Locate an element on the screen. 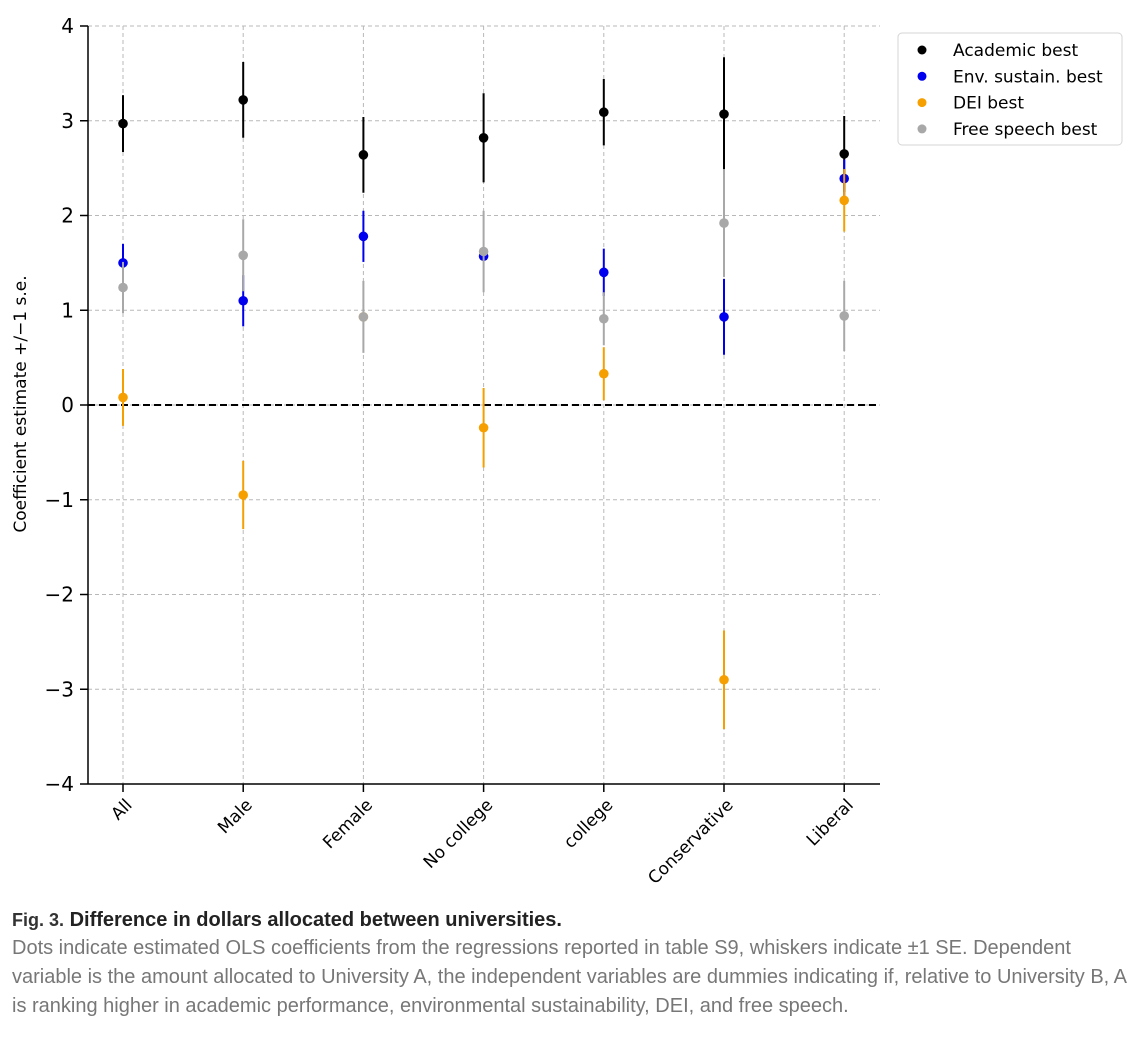  x-tick-label-all: All is located at coordinates (121, 809).